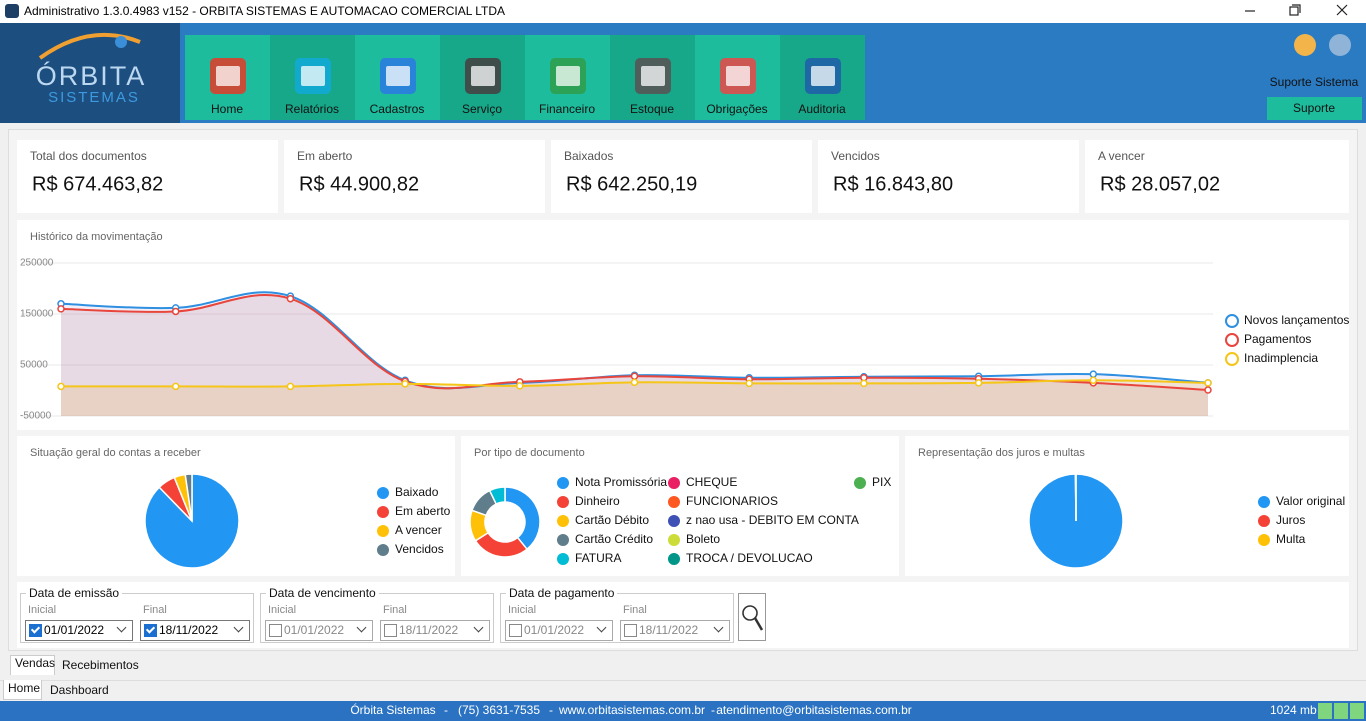 This screenshot has width=1366, height=721. Describe the element at coordinates (683, 690) in the screenshot. I see `bottom-tab-strip` at that location.